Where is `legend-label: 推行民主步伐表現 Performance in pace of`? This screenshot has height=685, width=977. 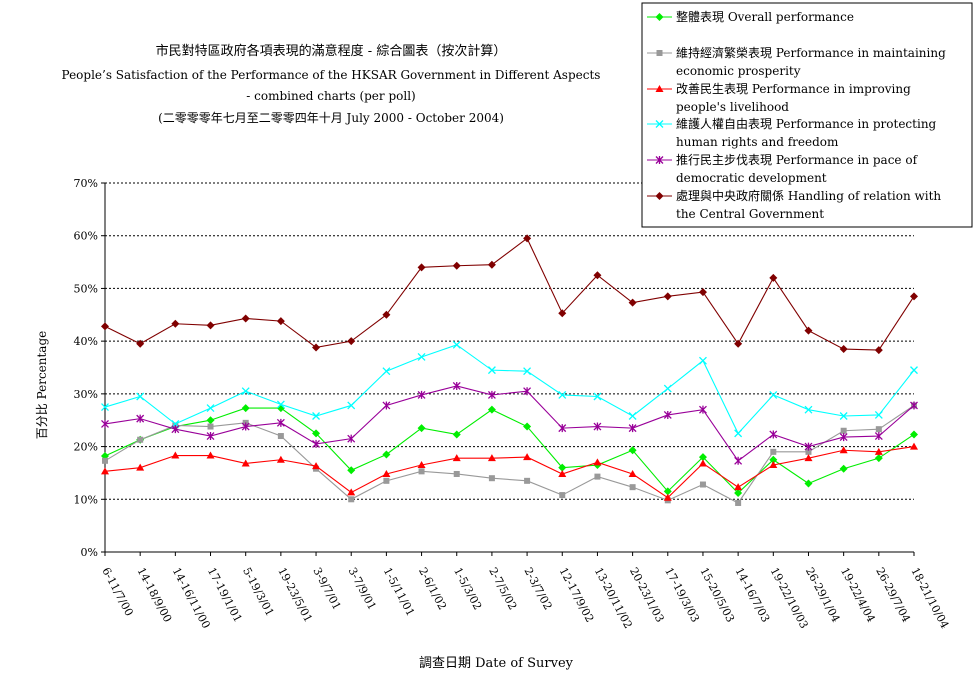
legend-label: 推行民主步伐表現 Performance in pace of is located at coordinates (797, 160).